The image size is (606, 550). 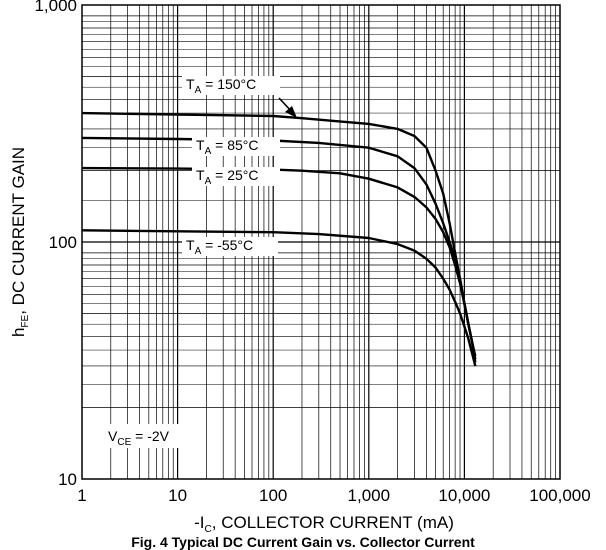 I want to click on series-label-text: TA = 150°C, so click(x=221, y=86).